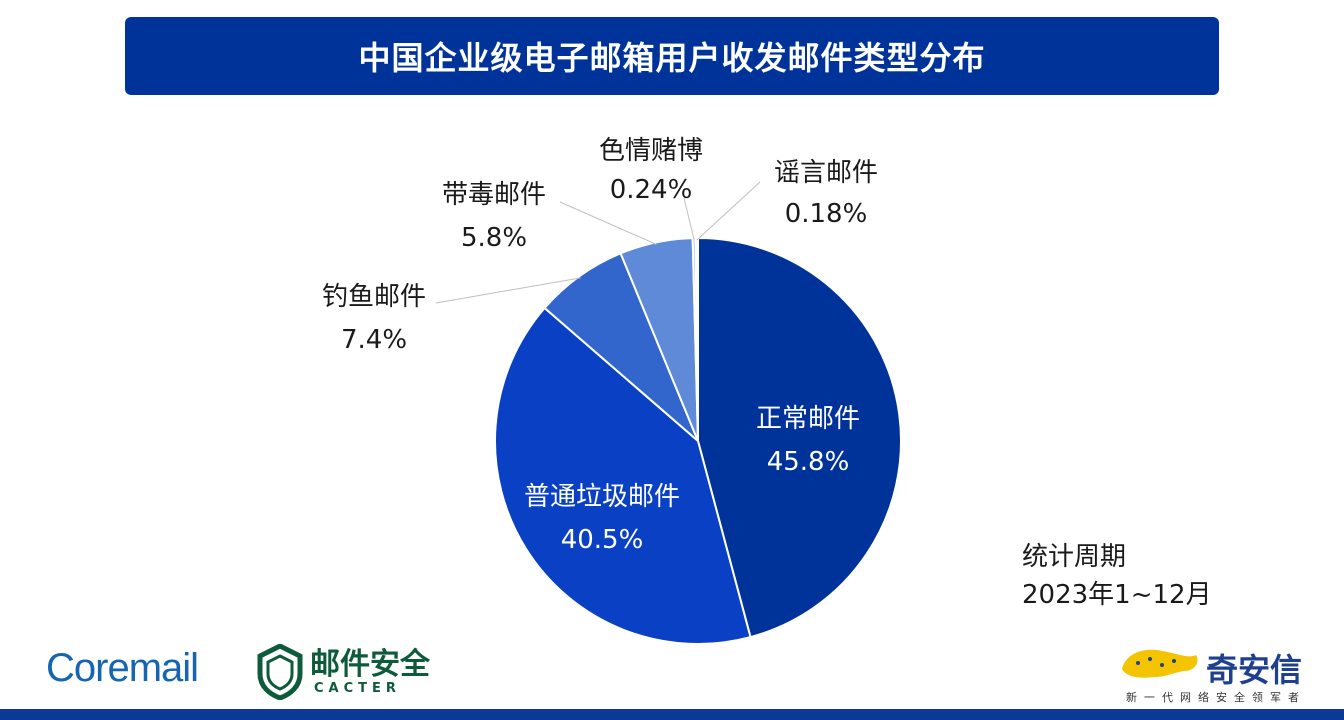 The width and height of the screenshot is (1344, 720). What do you see at coordinates (494, 195) in the screenshot?
I see `slice-name-label: 带毒邮件` at bounding box center [494, 195].